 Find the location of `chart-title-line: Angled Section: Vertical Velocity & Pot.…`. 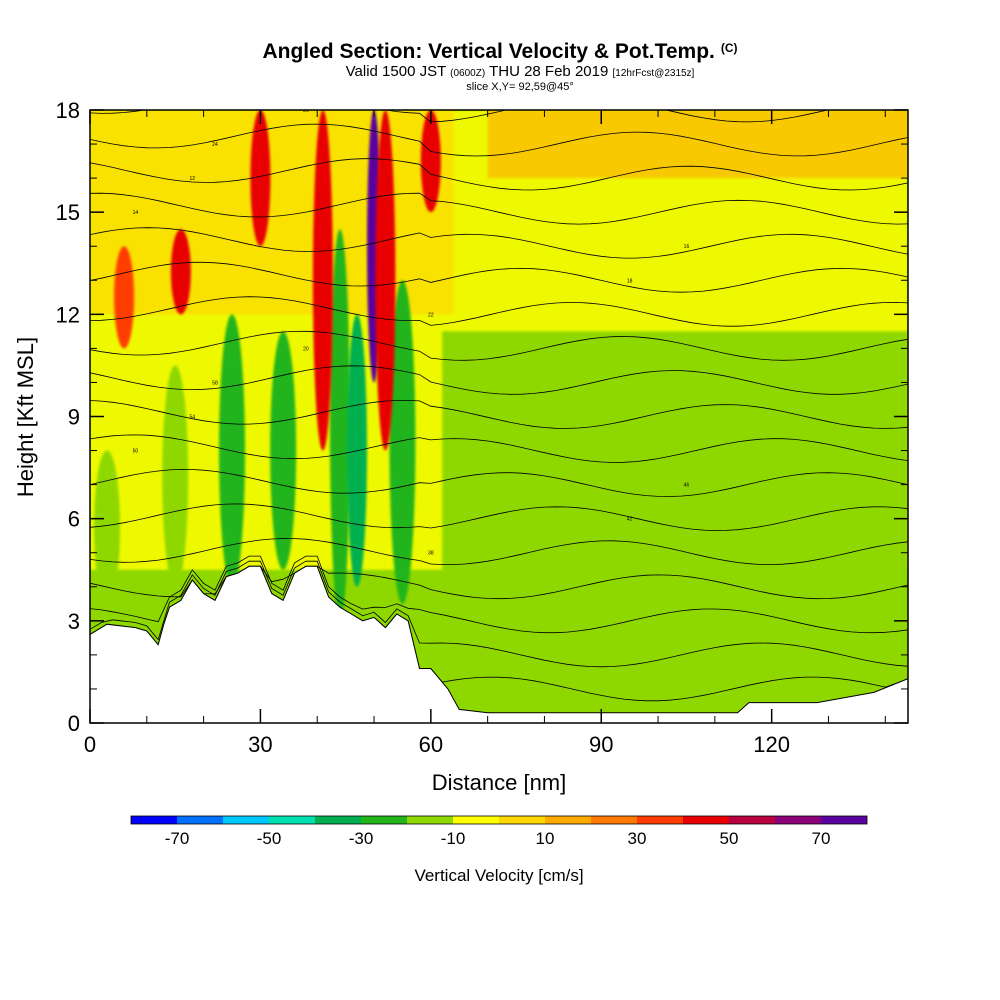

chart-title-line: Angled Section: Vertical Velocity & Pot.… is located at coordinates (500, 50).